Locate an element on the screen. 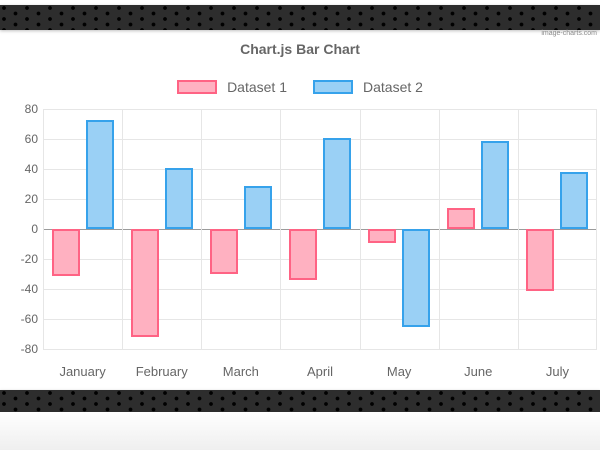 This screenshot has width=600, height=450. legend-swatch-dataset2 is located at coordinates (333, 87).